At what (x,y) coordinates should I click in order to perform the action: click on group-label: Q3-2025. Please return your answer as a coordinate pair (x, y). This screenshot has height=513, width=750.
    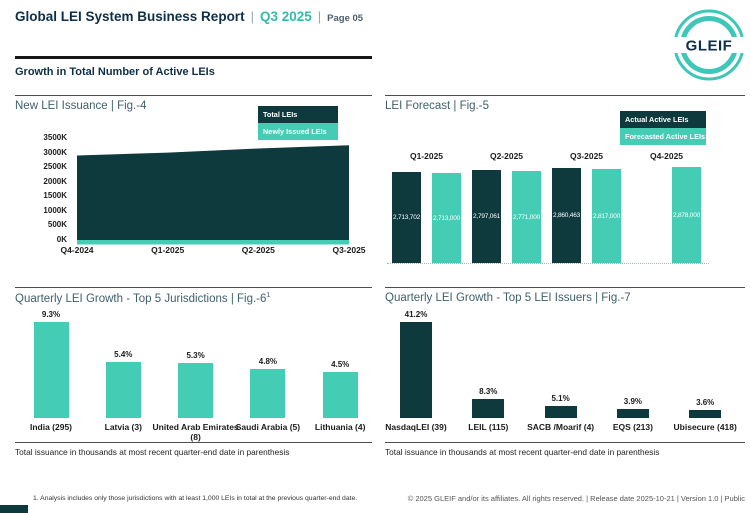
    Looking at the image, I should click on (586, 156).